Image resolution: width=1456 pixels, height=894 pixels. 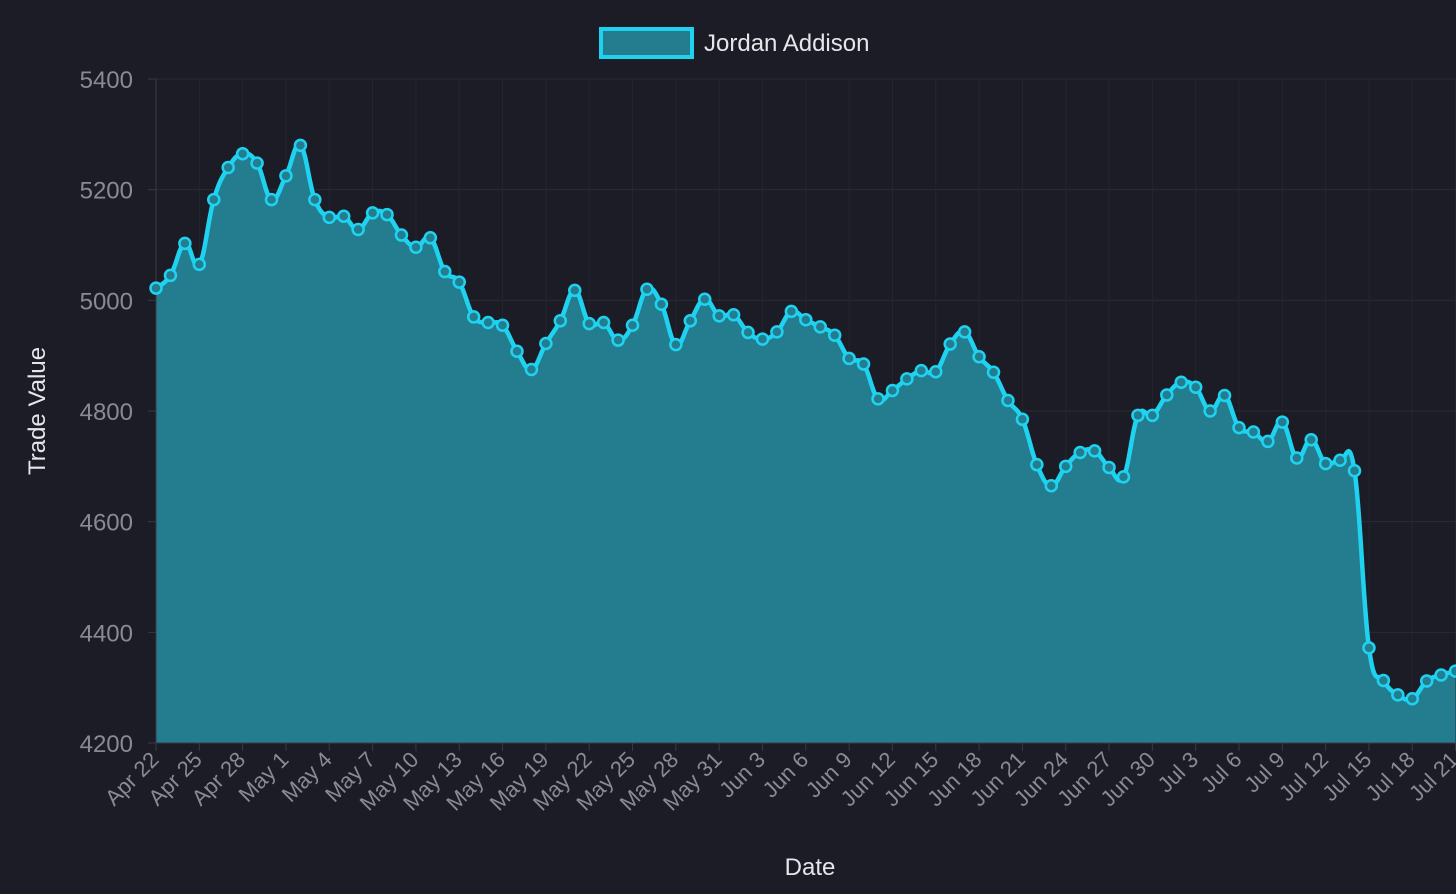 I want to click on x-tick-label: Jul 12, so click(x=1303, y=776).